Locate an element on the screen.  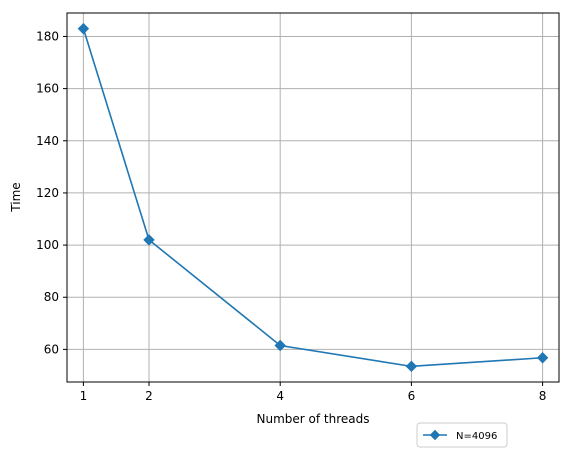
legend-box is located at coordinates (462, 435).